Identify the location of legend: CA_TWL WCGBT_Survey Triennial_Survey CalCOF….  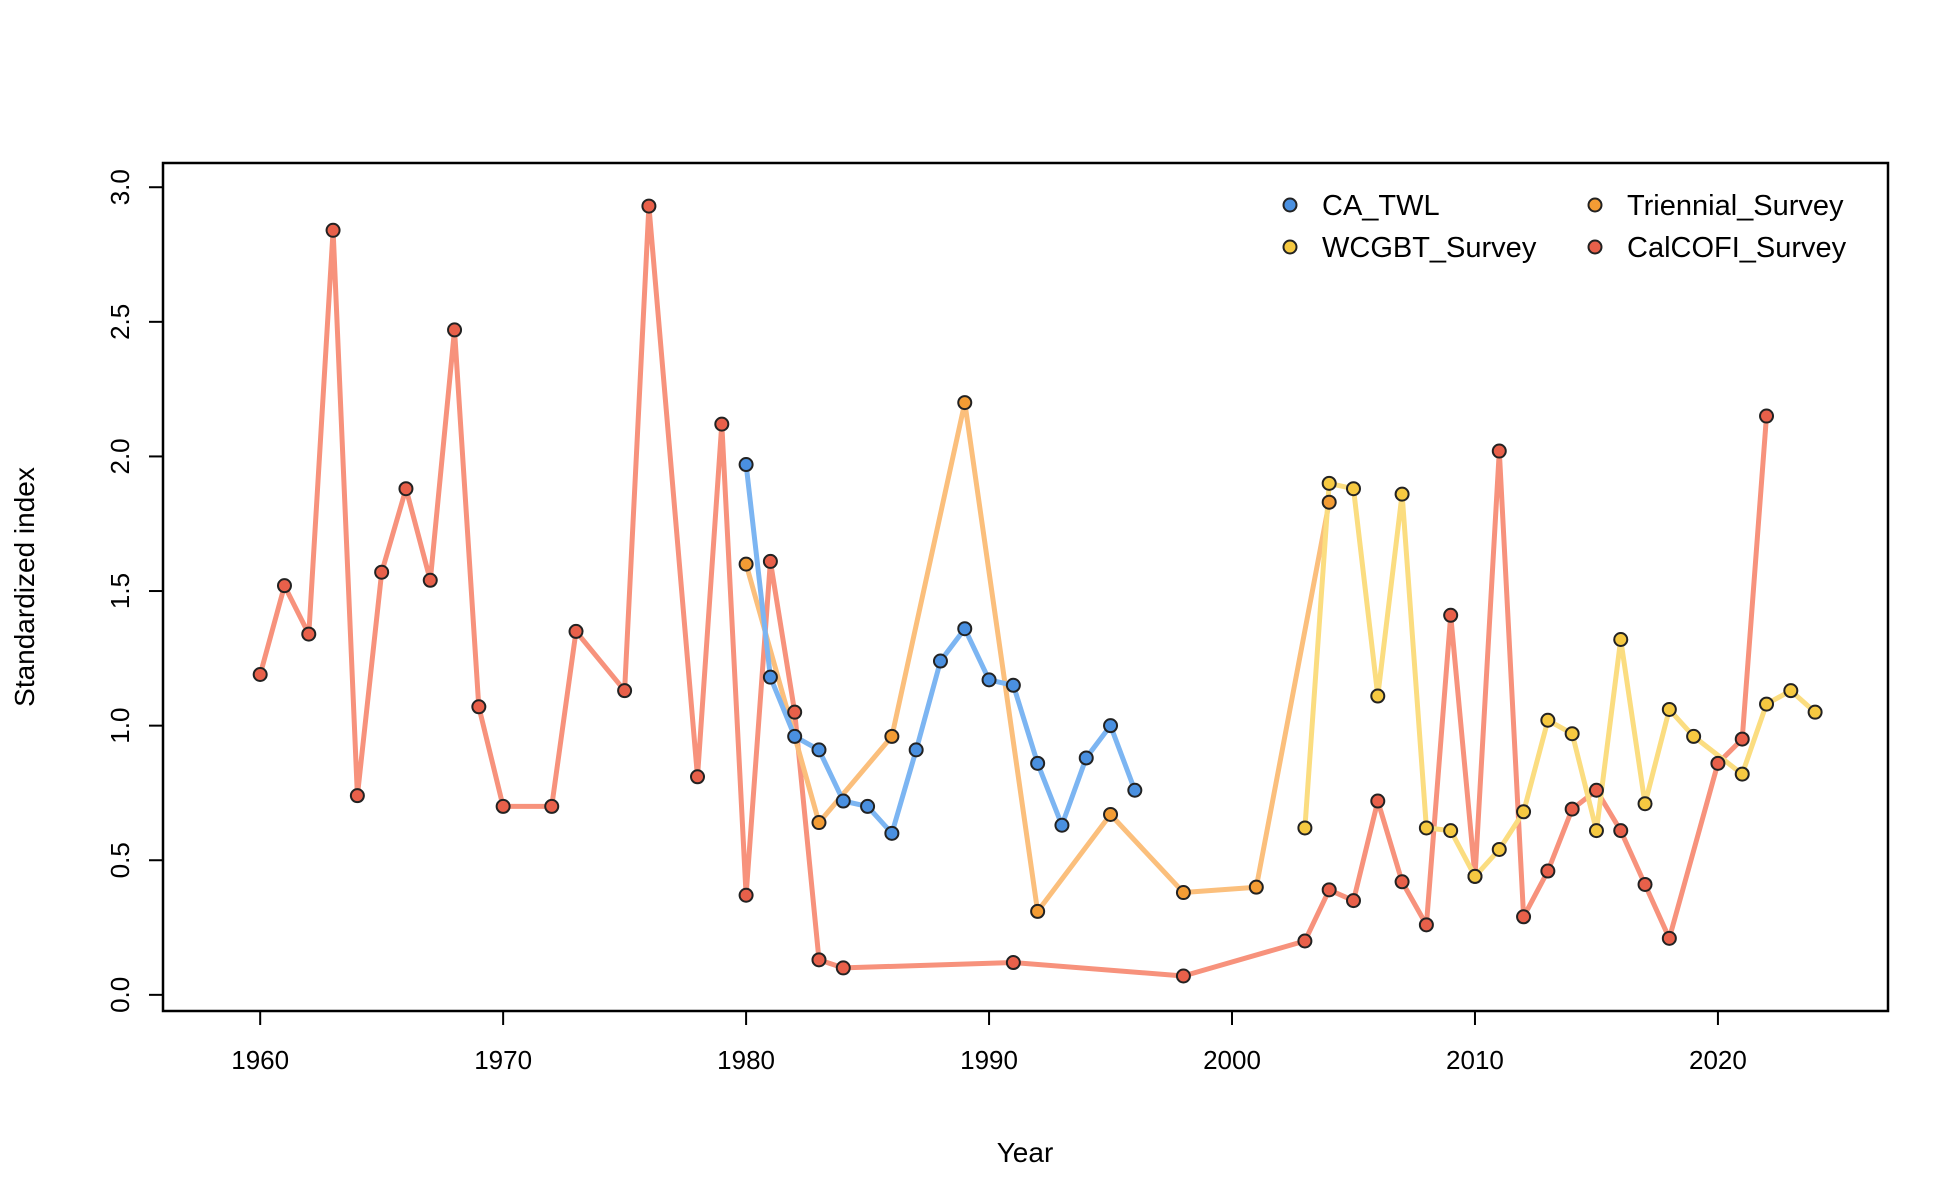
(1564, 227).